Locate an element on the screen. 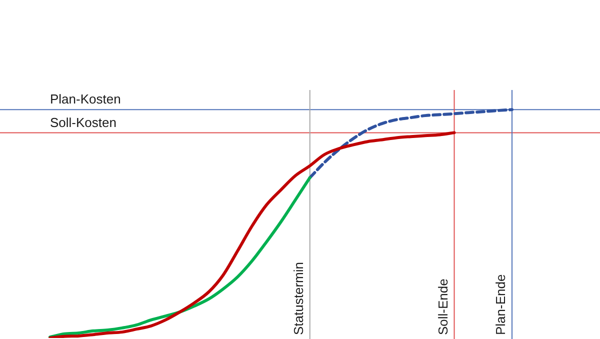  annotation: Statustermin is located at coordinates (298, 298).